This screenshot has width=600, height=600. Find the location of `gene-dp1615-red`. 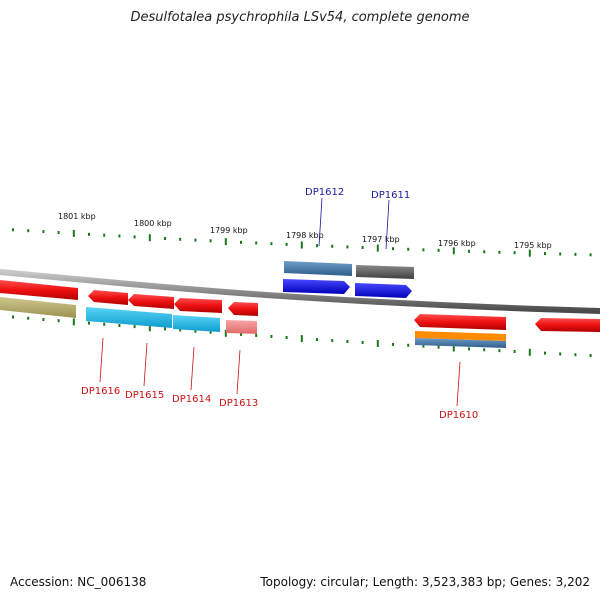

gene-dp1615-red is located at coordinates (151, 301).